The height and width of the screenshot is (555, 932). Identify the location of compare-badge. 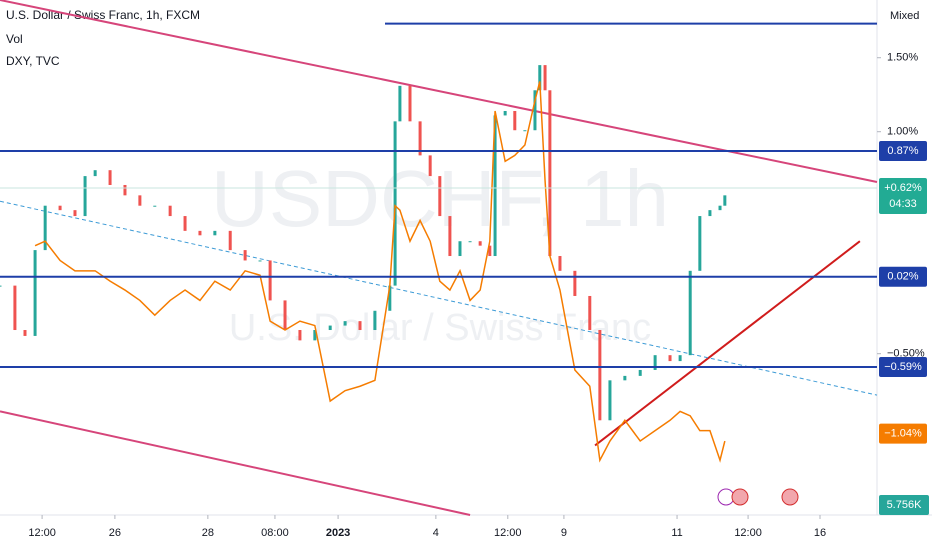
(903, 433).